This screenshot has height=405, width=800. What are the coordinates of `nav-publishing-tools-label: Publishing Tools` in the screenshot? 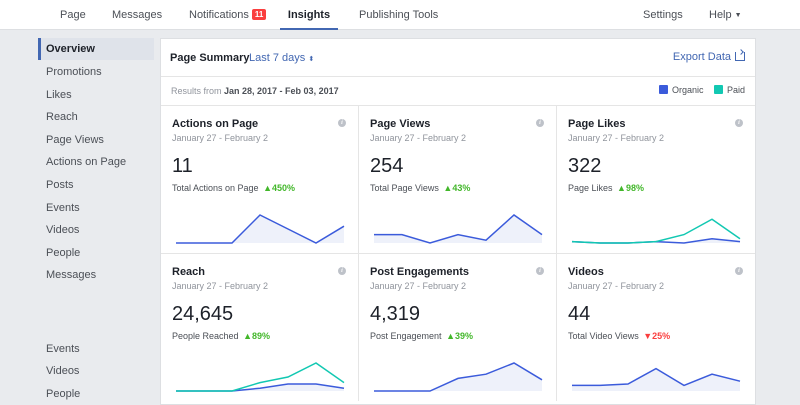 It's located at (399, 15).